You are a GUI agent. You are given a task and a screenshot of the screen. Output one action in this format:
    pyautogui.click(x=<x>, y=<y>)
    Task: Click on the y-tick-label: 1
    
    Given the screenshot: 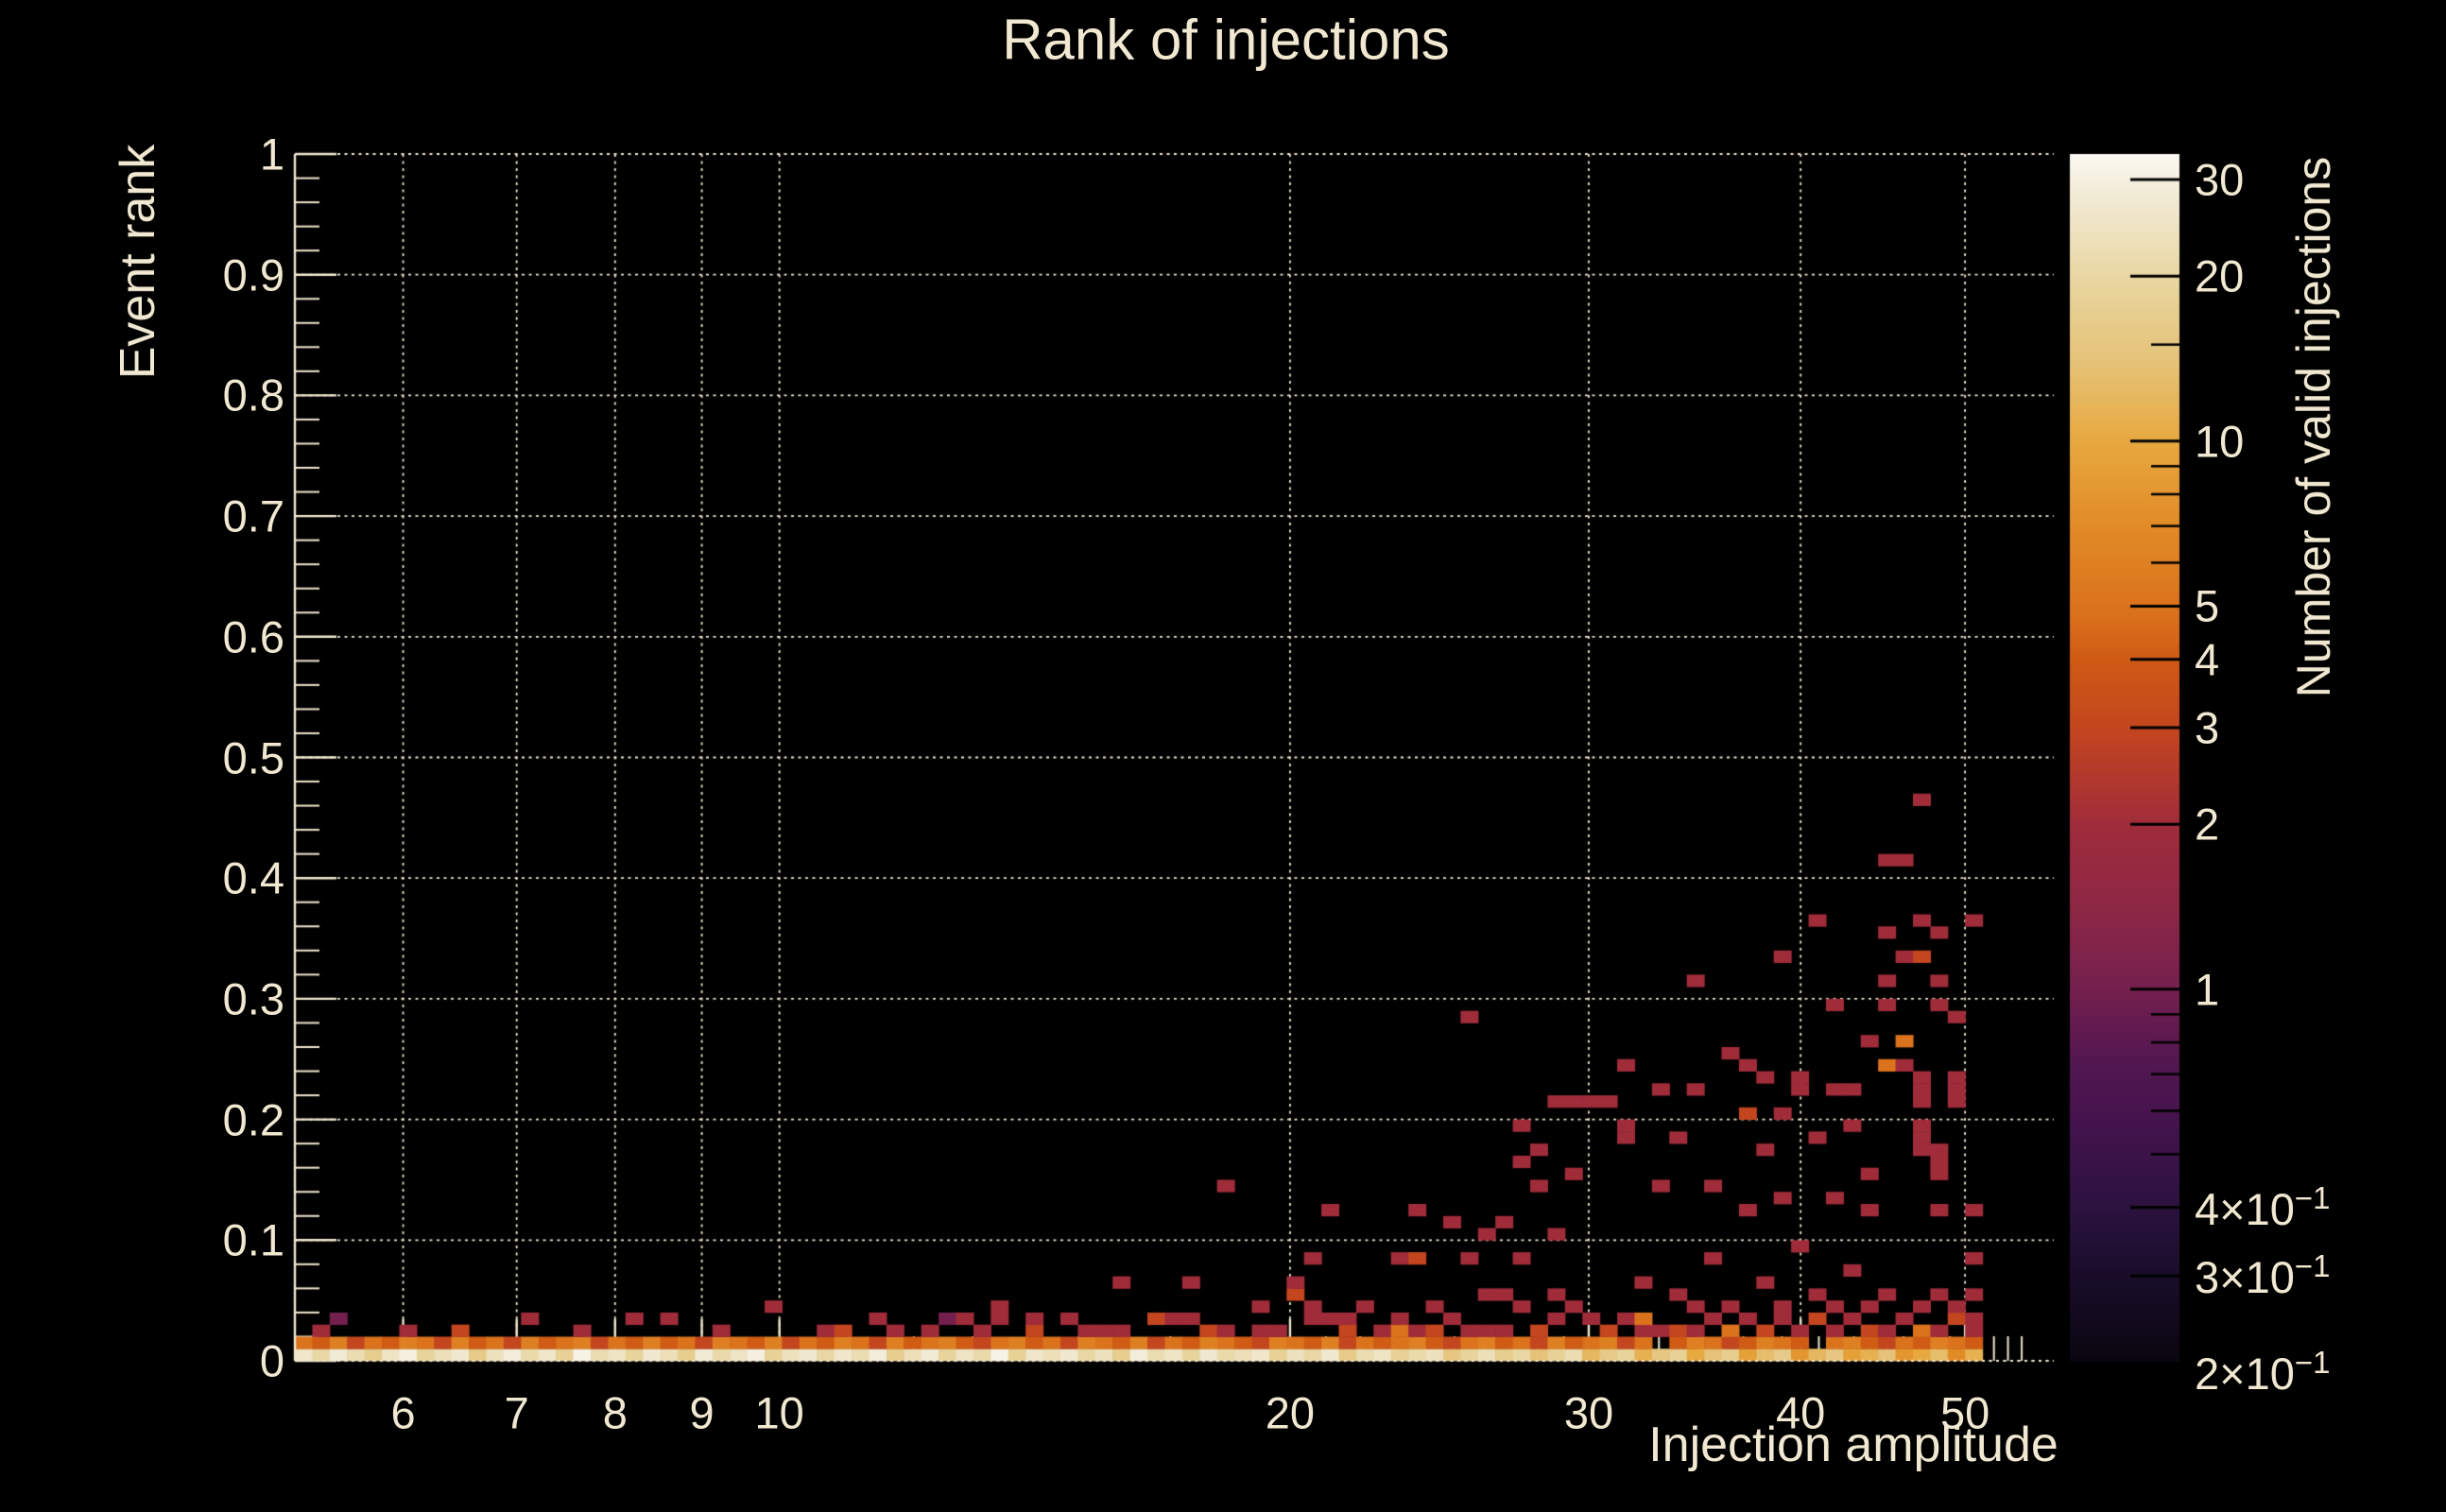 What is the action you would take?
    pyautogui.click(x=271, y=154)
    